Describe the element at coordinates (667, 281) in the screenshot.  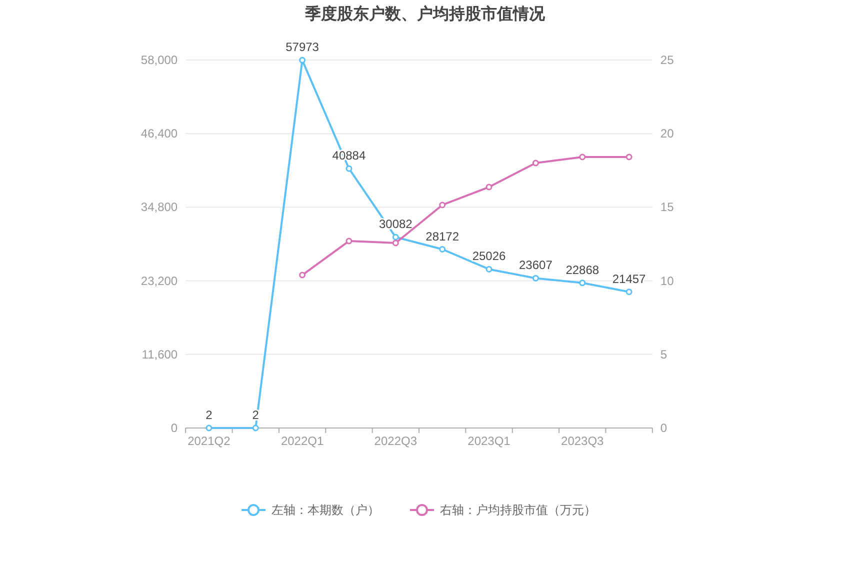
I see `y2-tick-label: 10` at that location.